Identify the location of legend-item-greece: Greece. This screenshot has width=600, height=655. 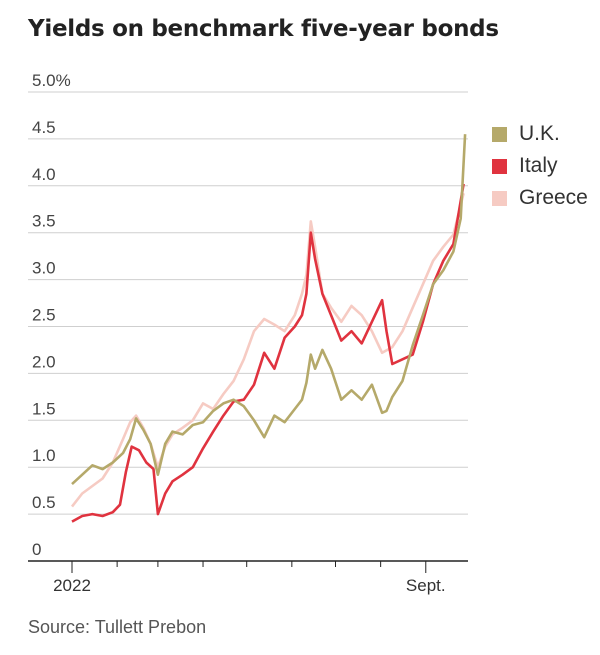
(540, 198).